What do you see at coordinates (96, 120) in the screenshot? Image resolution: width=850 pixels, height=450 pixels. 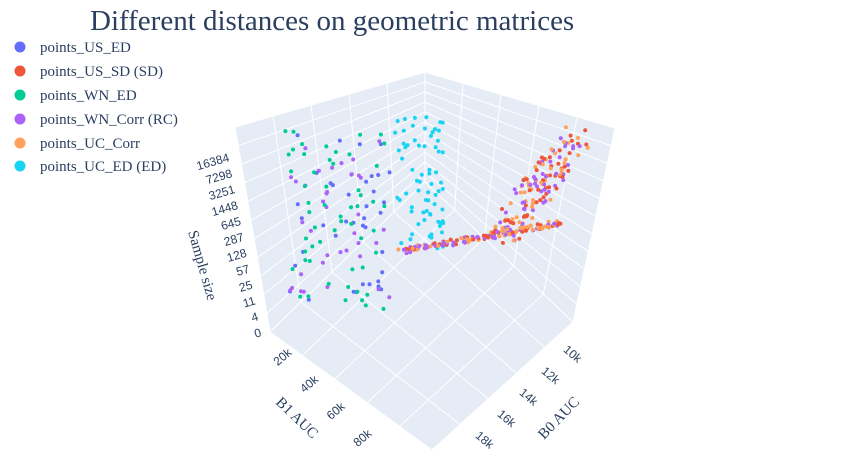 I see `legend-item-wn-corr: points_WN_Corr (RC)` at bounding box center [96, 120].